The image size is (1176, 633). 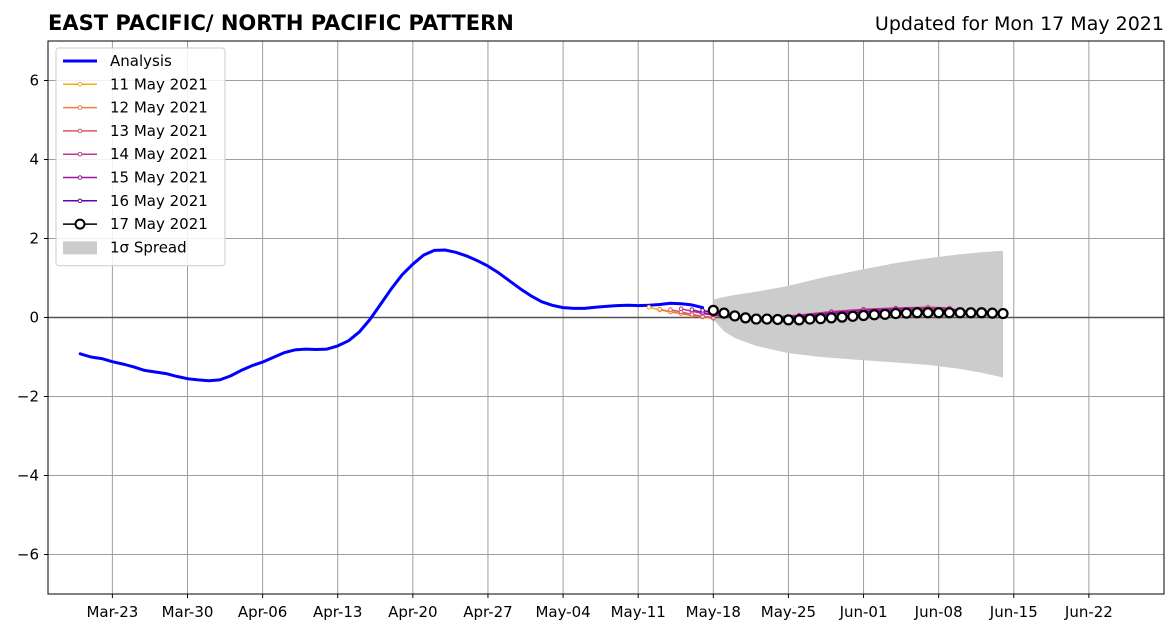 I want to click on y-tick-label: 0, so click(x=34, y=318).